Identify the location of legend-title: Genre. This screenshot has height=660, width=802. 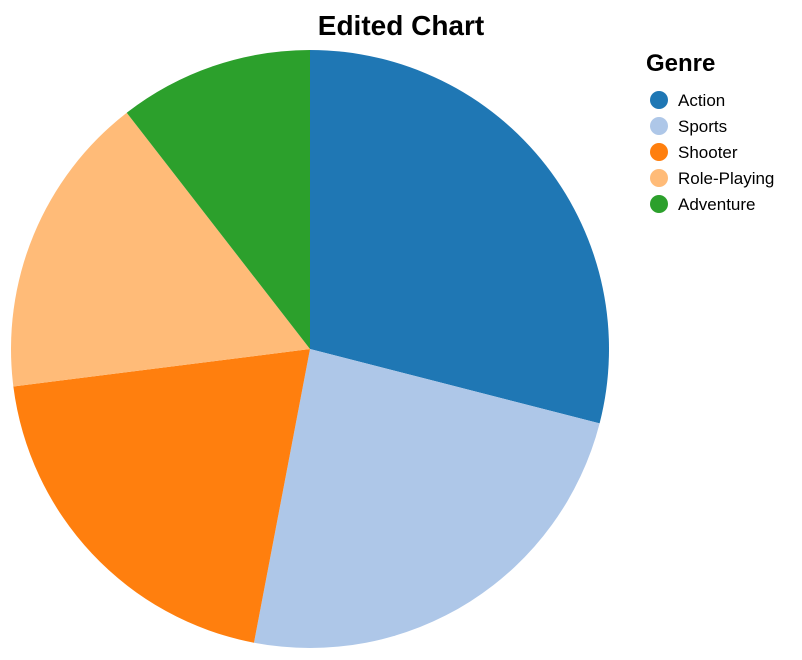
(680, 63).